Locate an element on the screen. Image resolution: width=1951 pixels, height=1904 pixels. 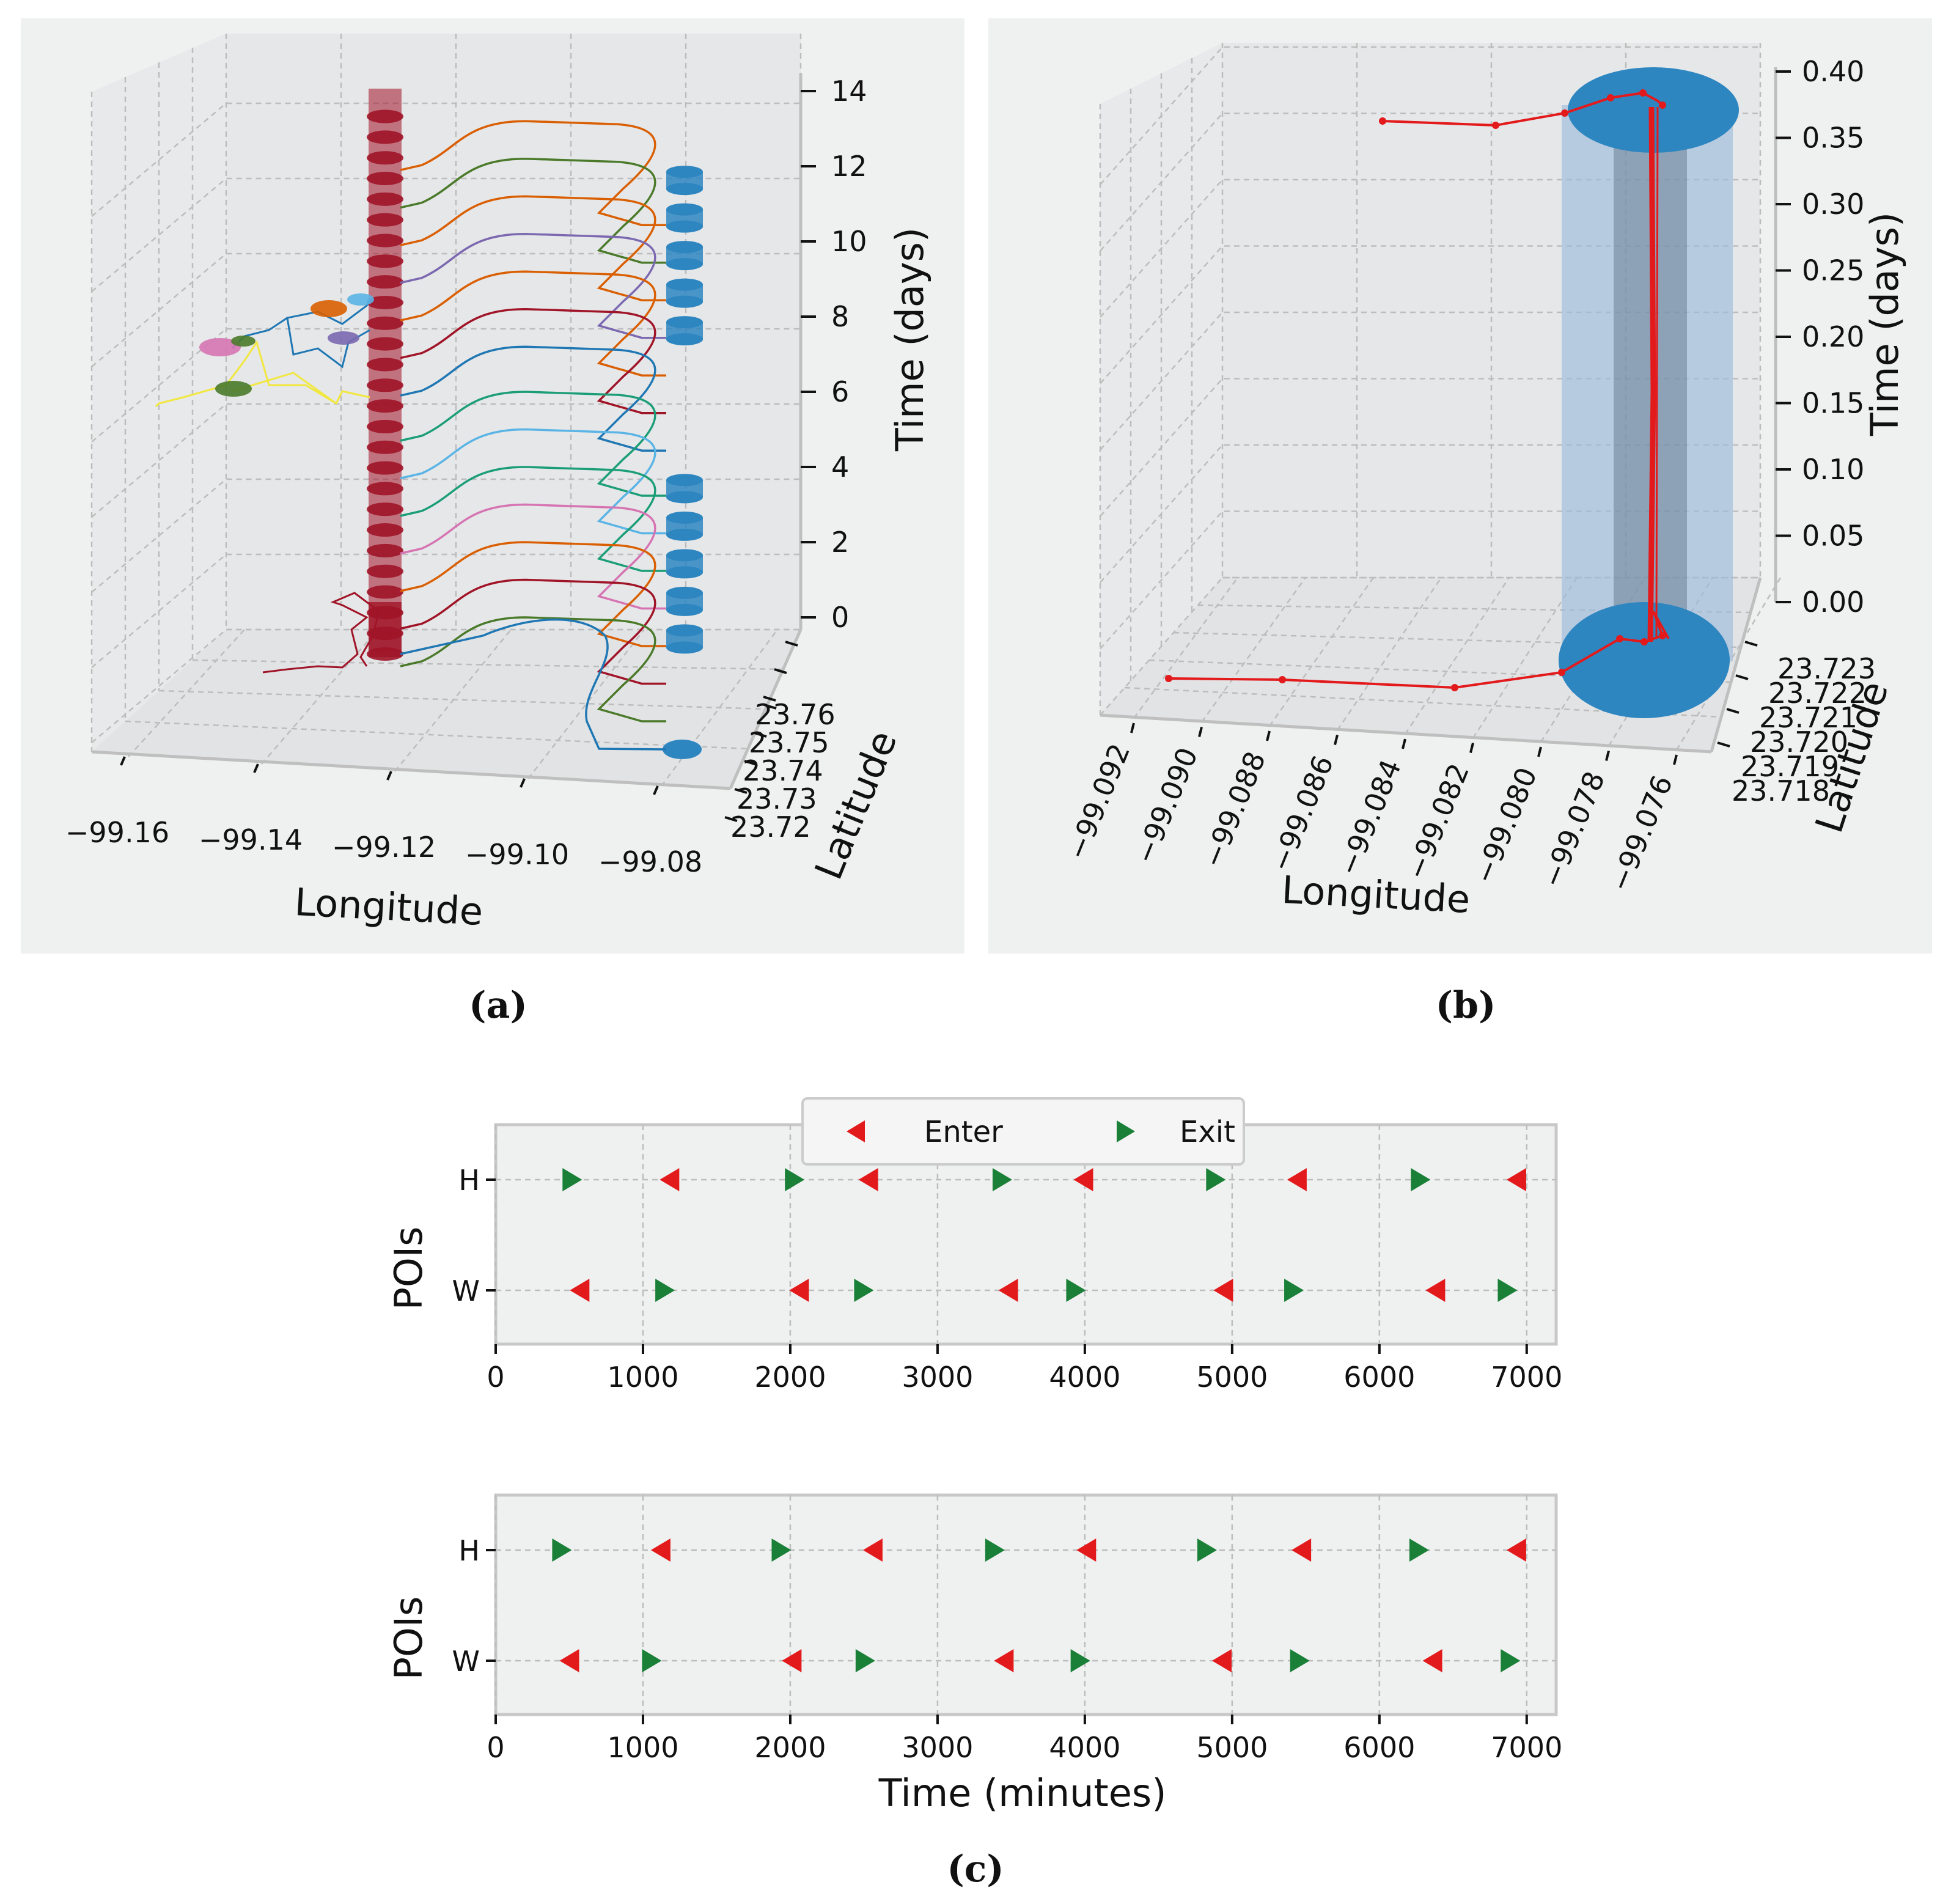
x-tick-label: 5000 is located at coordinates (1232, 1377).